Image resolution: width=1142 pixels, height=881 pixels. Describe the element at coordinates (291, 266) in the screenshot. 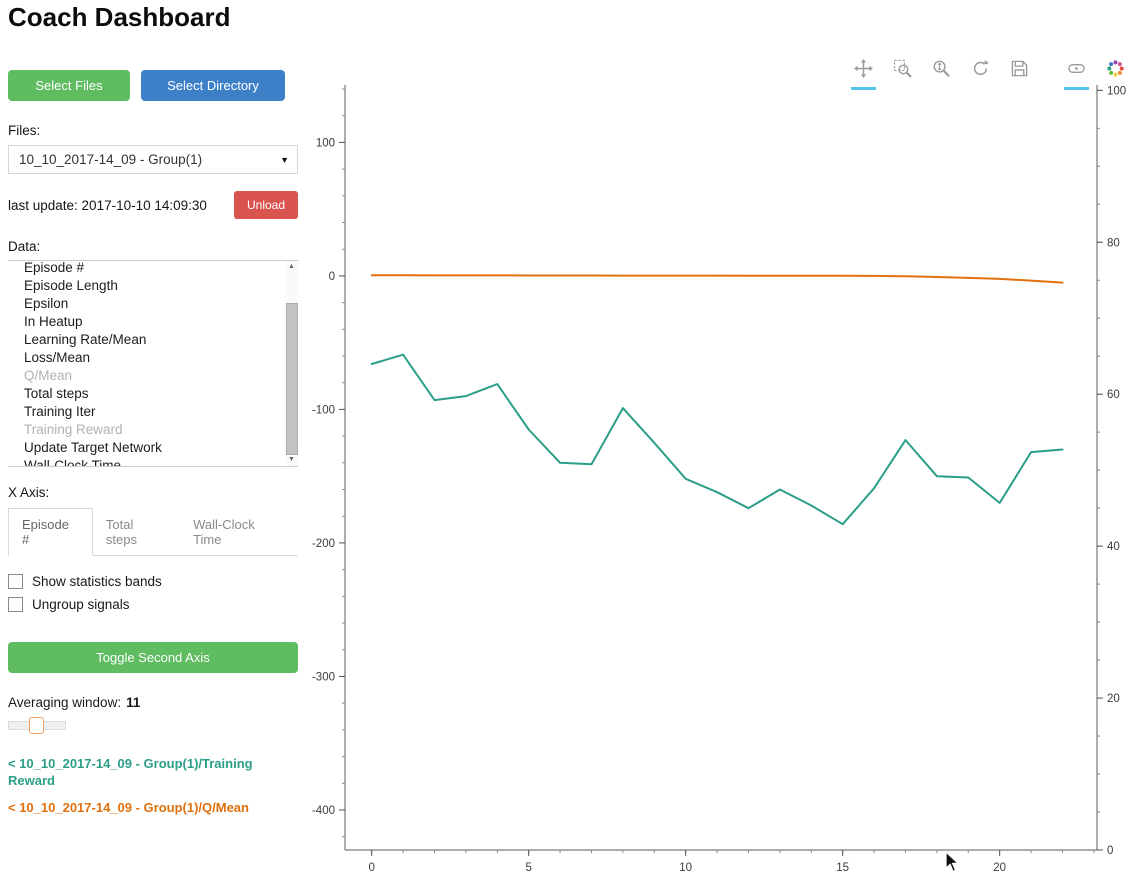

I see `scroll-up-icon: ▲` at that location.